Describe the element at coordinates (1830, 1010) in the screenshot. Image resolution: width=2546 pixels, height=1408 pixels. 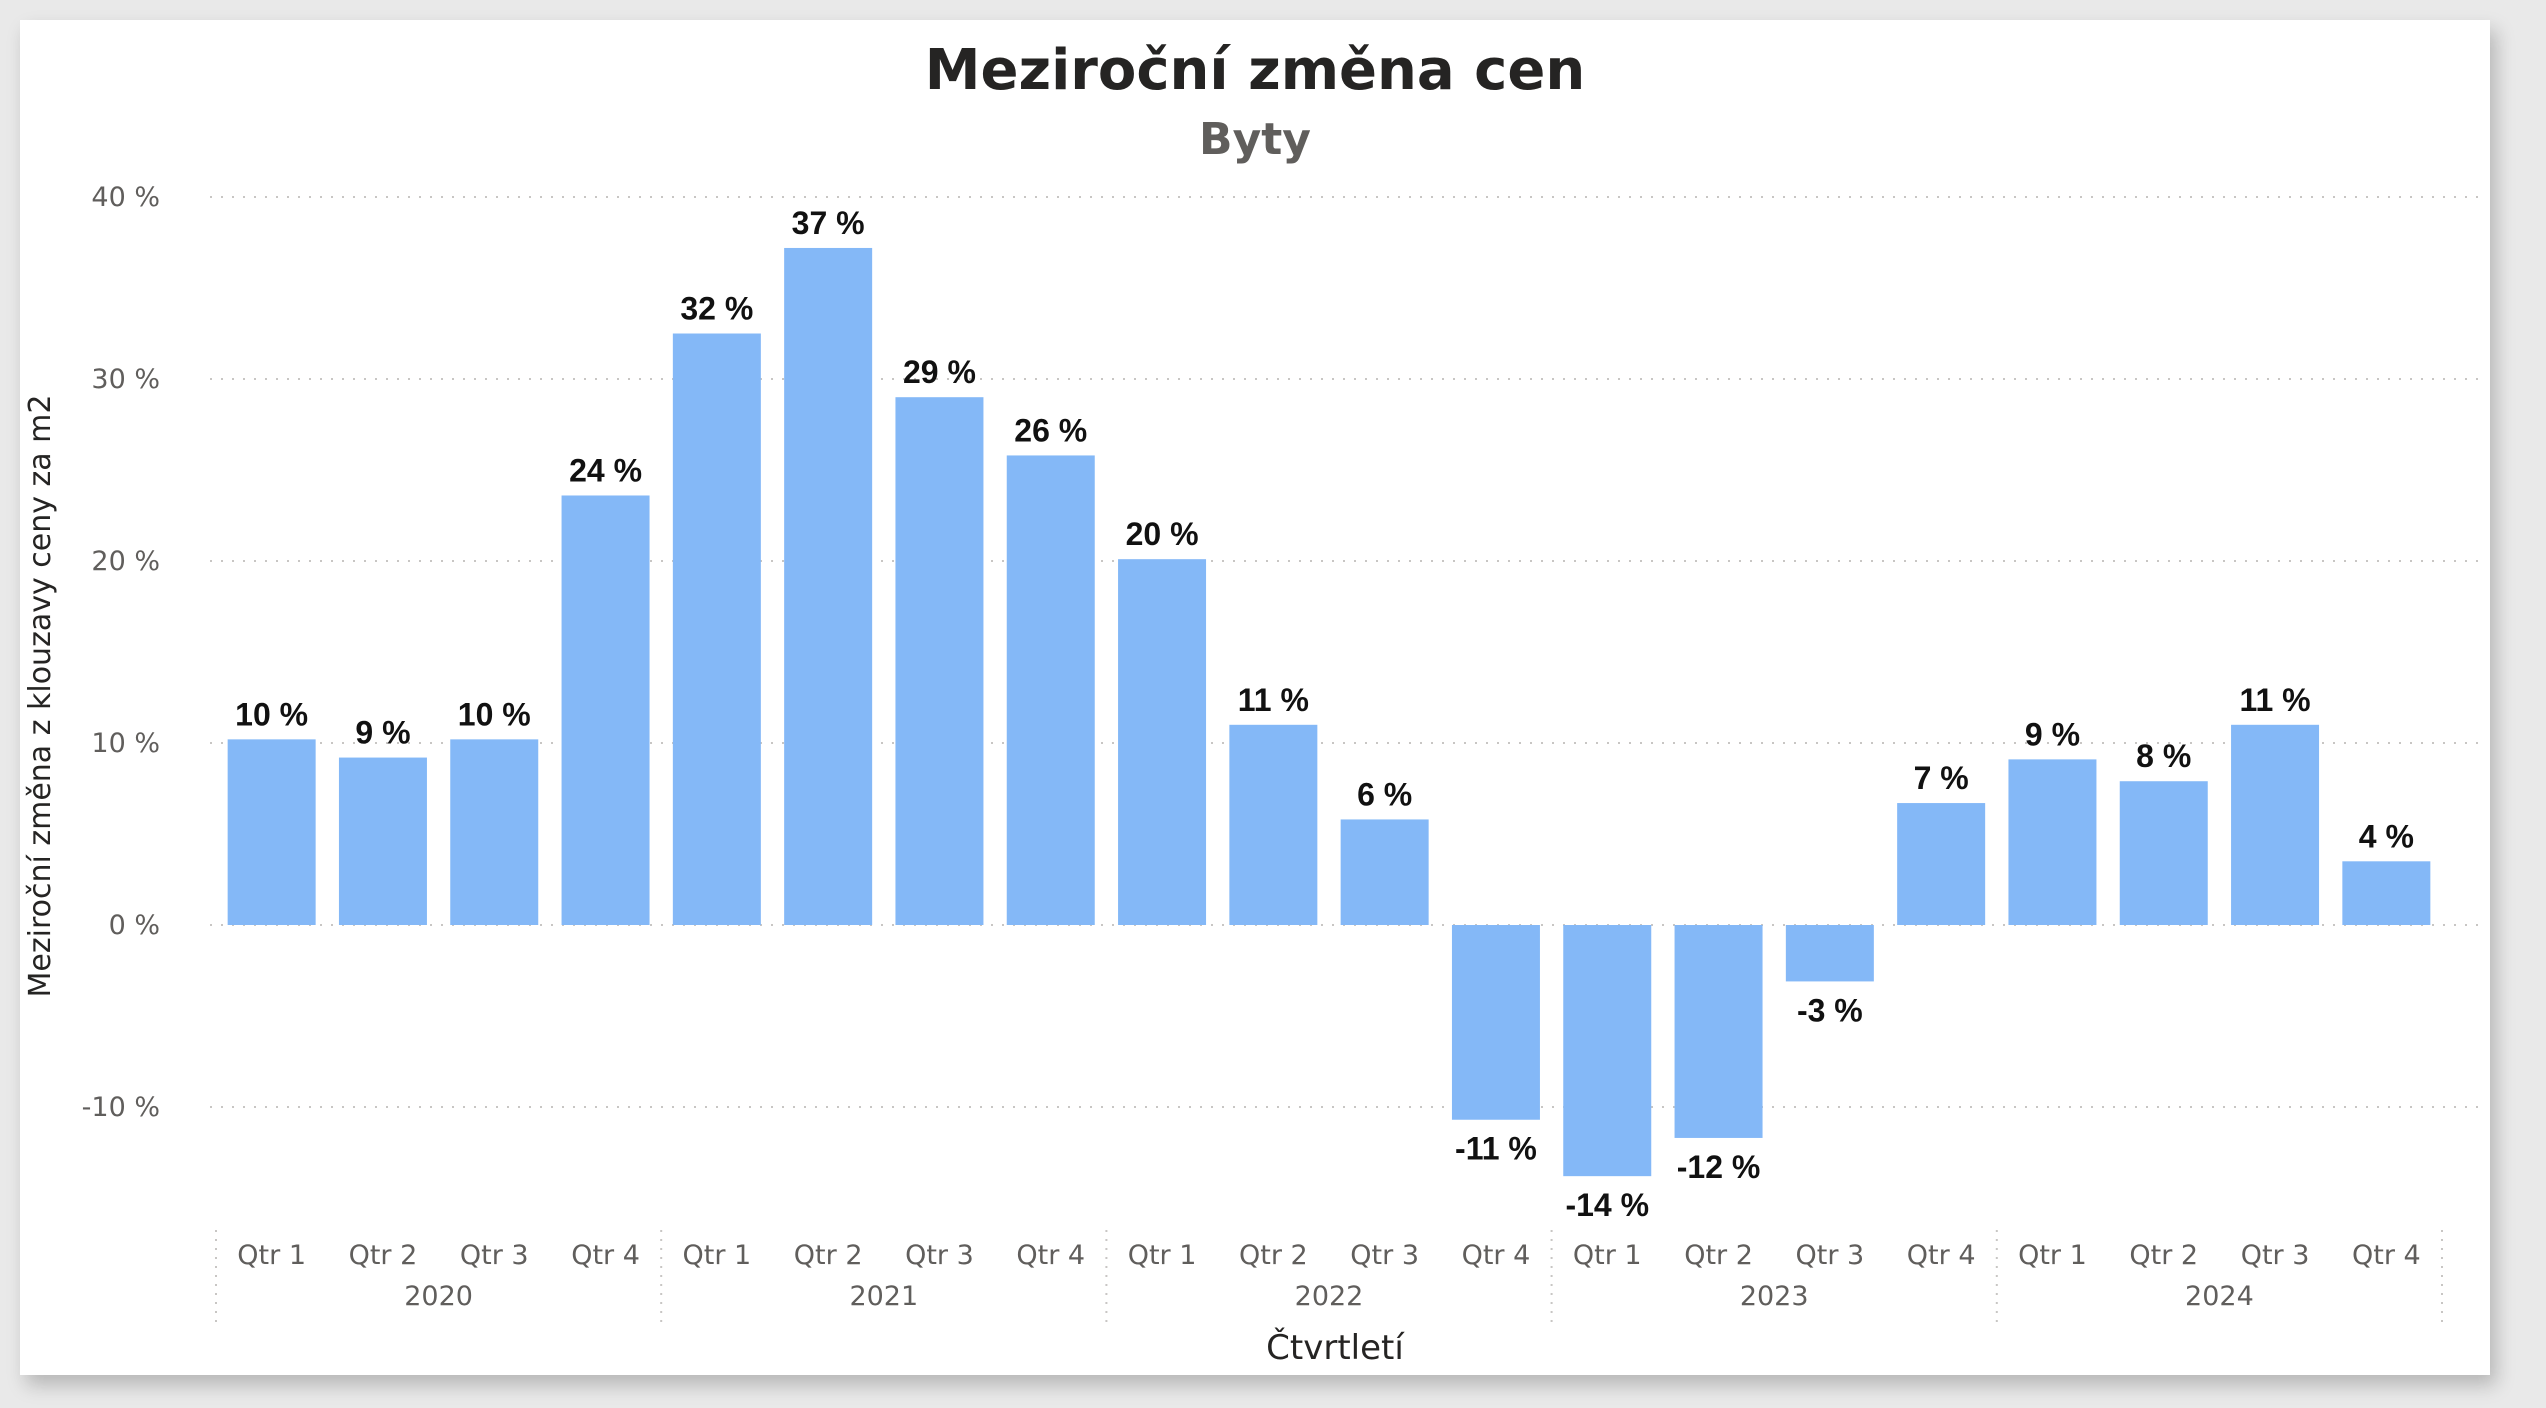
I see `data-label: -3 %` at that location.